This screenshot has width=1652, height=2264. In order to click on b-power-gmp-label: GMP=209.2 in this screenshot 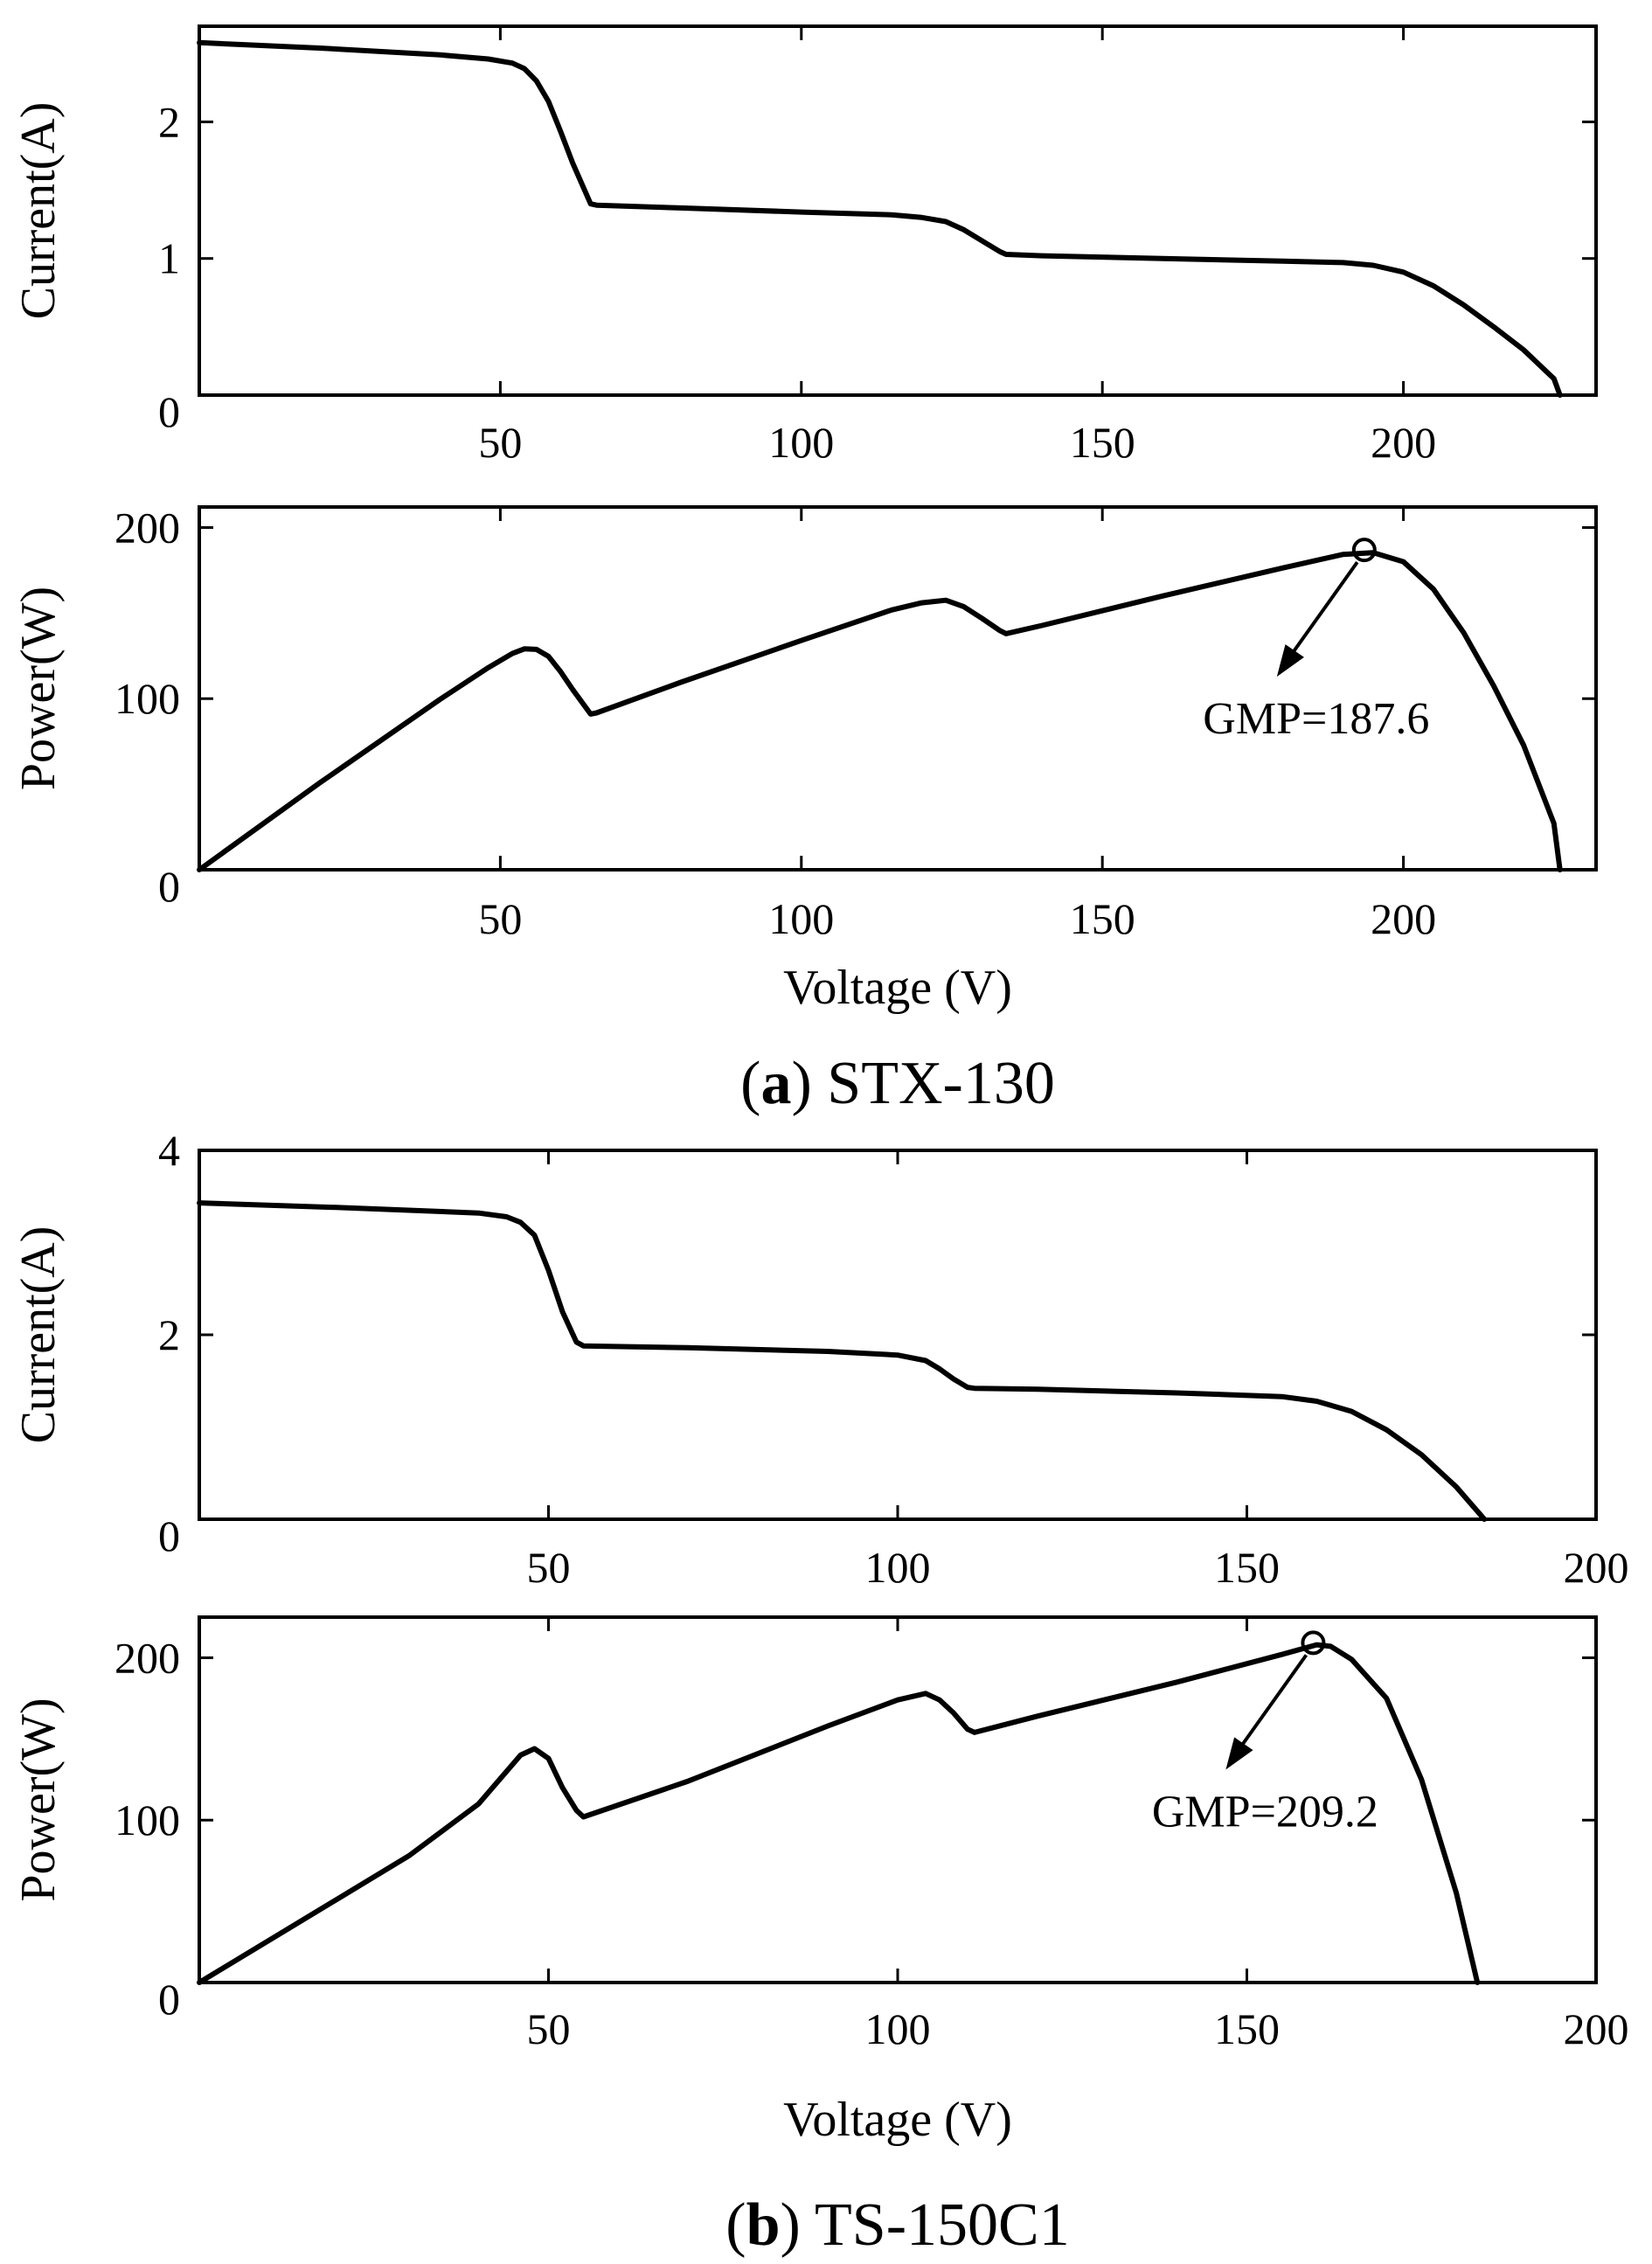, I will do `click(1265, 1812)`.